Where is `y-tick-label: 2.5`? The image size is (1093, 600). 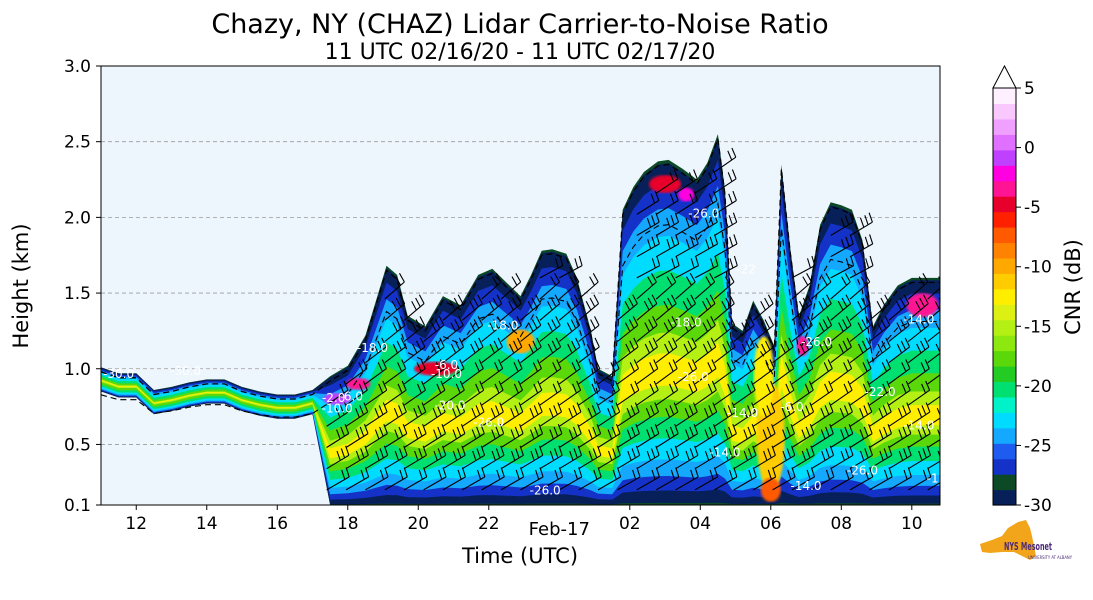 y-tick-label: 2.5 is located at coordinates (77, 143).